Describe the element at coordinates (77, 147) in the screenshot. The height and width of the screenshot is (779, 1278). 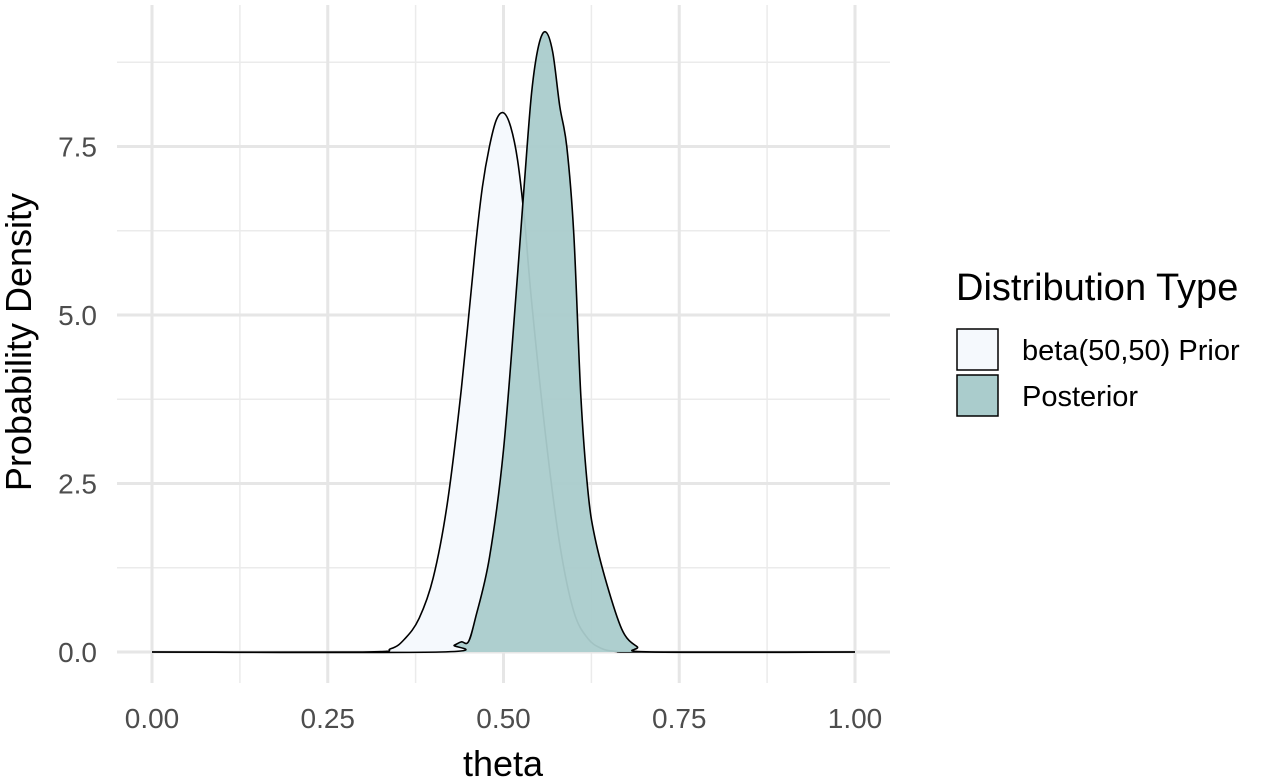
I see `y-tick-label: 7.5` at that location.